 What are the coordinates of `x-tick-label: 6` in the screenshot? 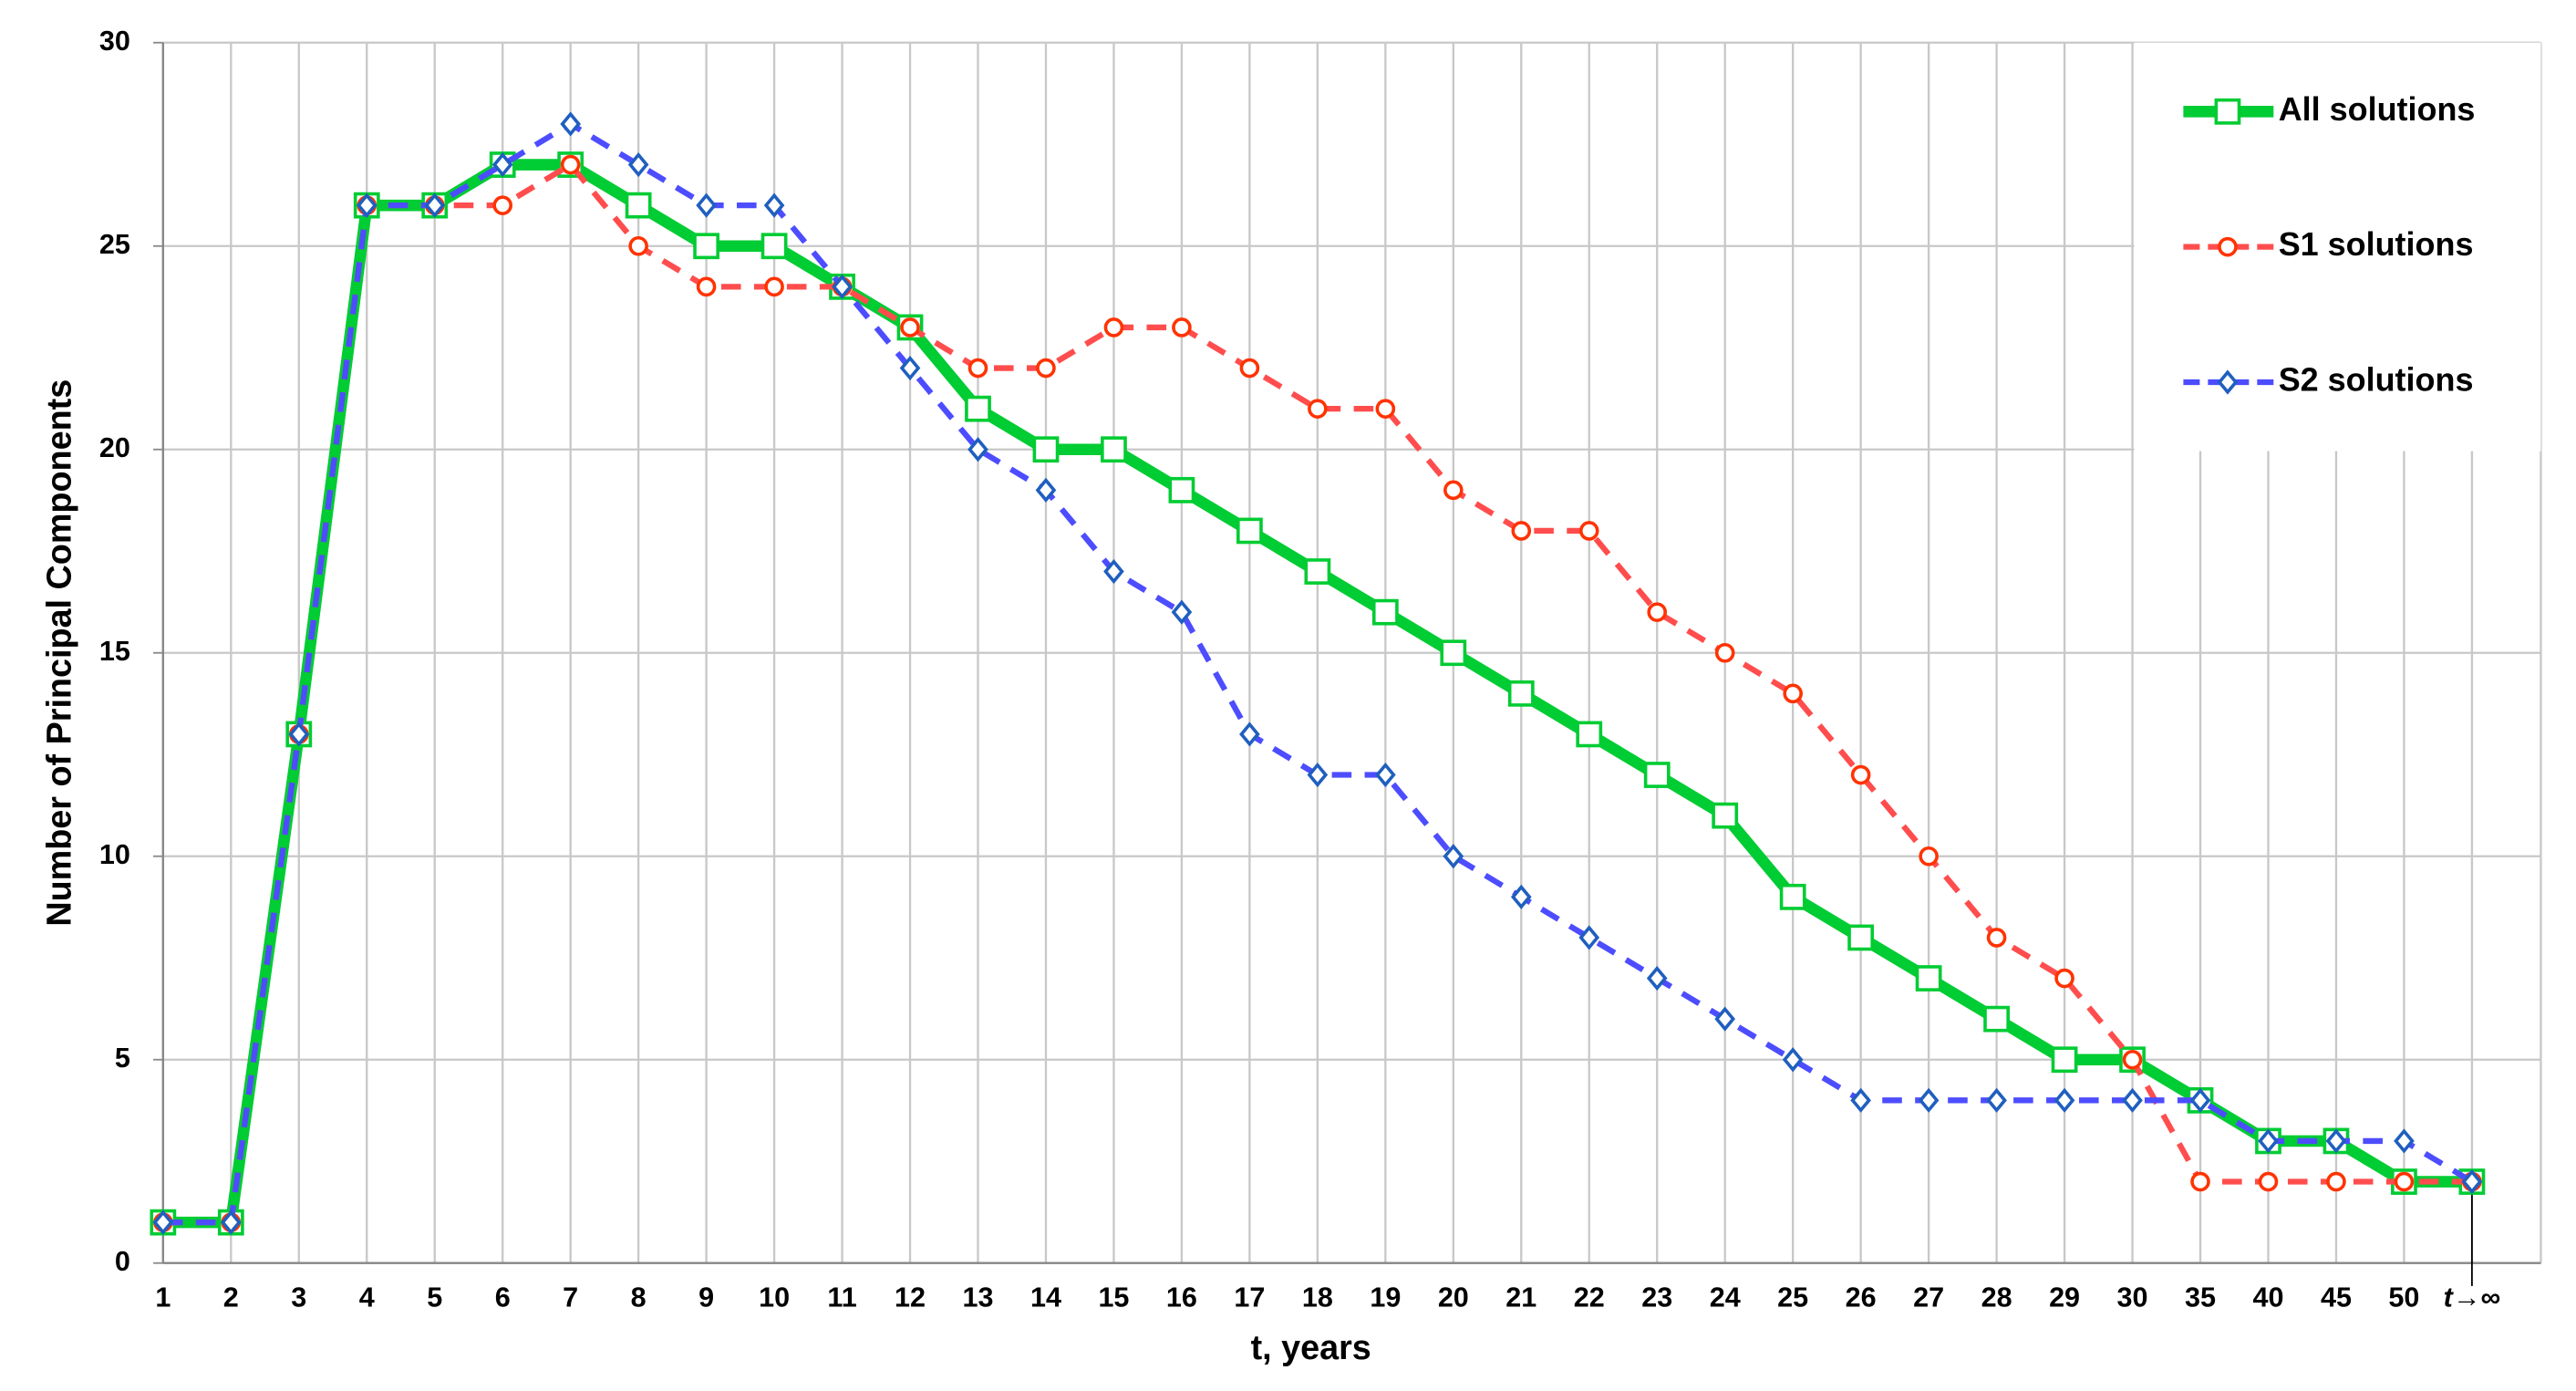 It's located at (503, 1298).